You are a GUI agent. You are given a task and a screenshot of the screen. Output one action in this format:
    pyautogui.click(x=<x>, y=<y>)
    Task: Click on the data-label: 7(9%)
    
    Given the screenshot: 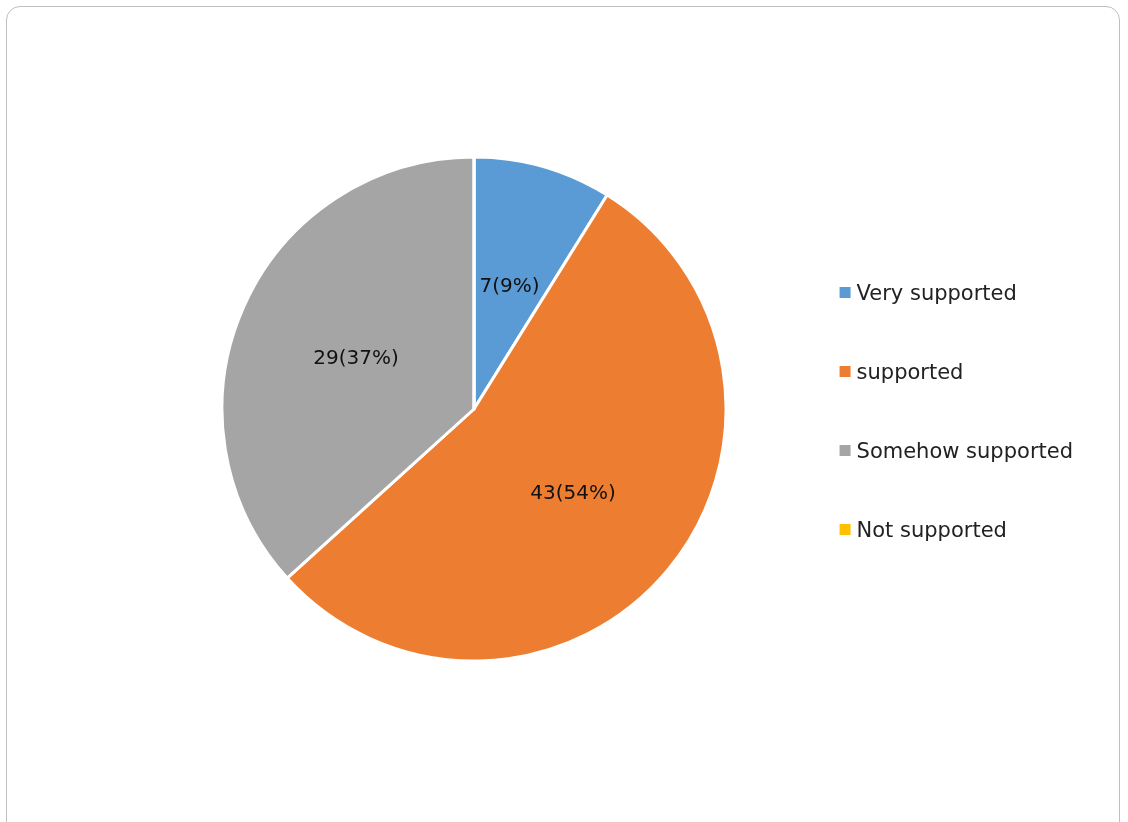 What is the action you would take?
    pyautogui.click(x=509, y=284)
    